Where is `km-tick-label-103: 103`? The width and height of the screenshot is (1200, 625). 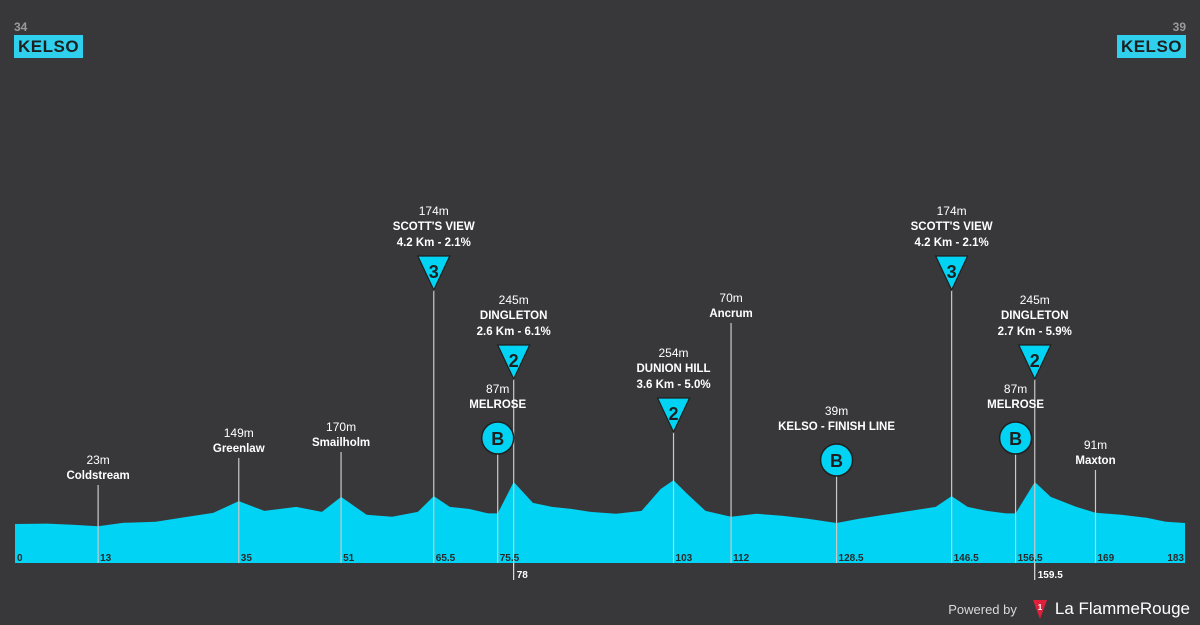
km-tick-label-103: 103 is located at coordinates (684, 558).